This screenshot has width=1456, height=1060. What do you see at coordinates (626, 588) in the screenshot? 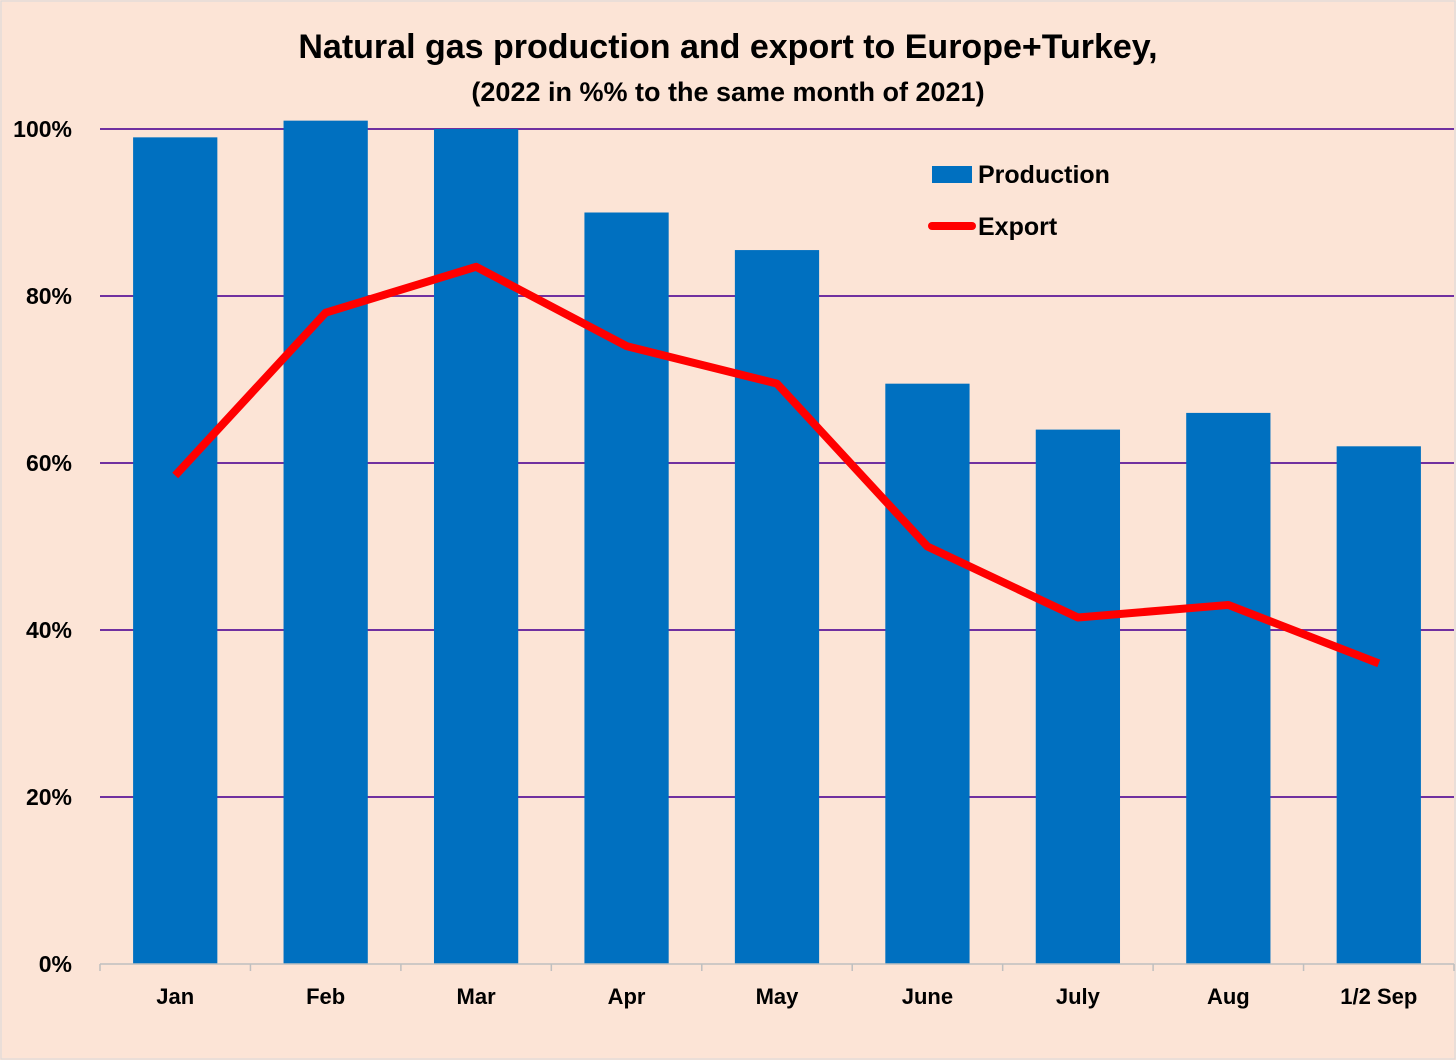
I see `bar-production-apr` at bounding box center [626, 588].